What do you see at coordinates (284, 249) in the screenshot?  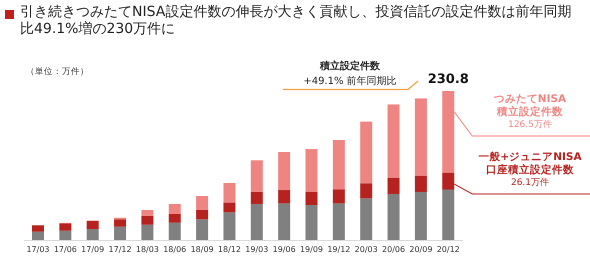 I see `x-tick-label: 19/06` at bounding box center [284, 249].